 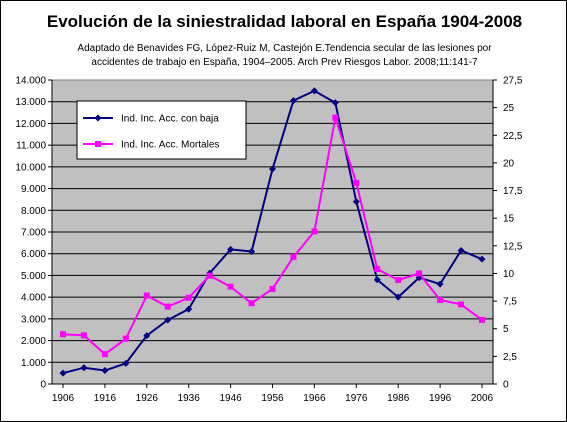 What do you see at coordinates (30, 124) in the screenshot?
I see `left-tick-label: 12.000` at bounding box center [30, 124].